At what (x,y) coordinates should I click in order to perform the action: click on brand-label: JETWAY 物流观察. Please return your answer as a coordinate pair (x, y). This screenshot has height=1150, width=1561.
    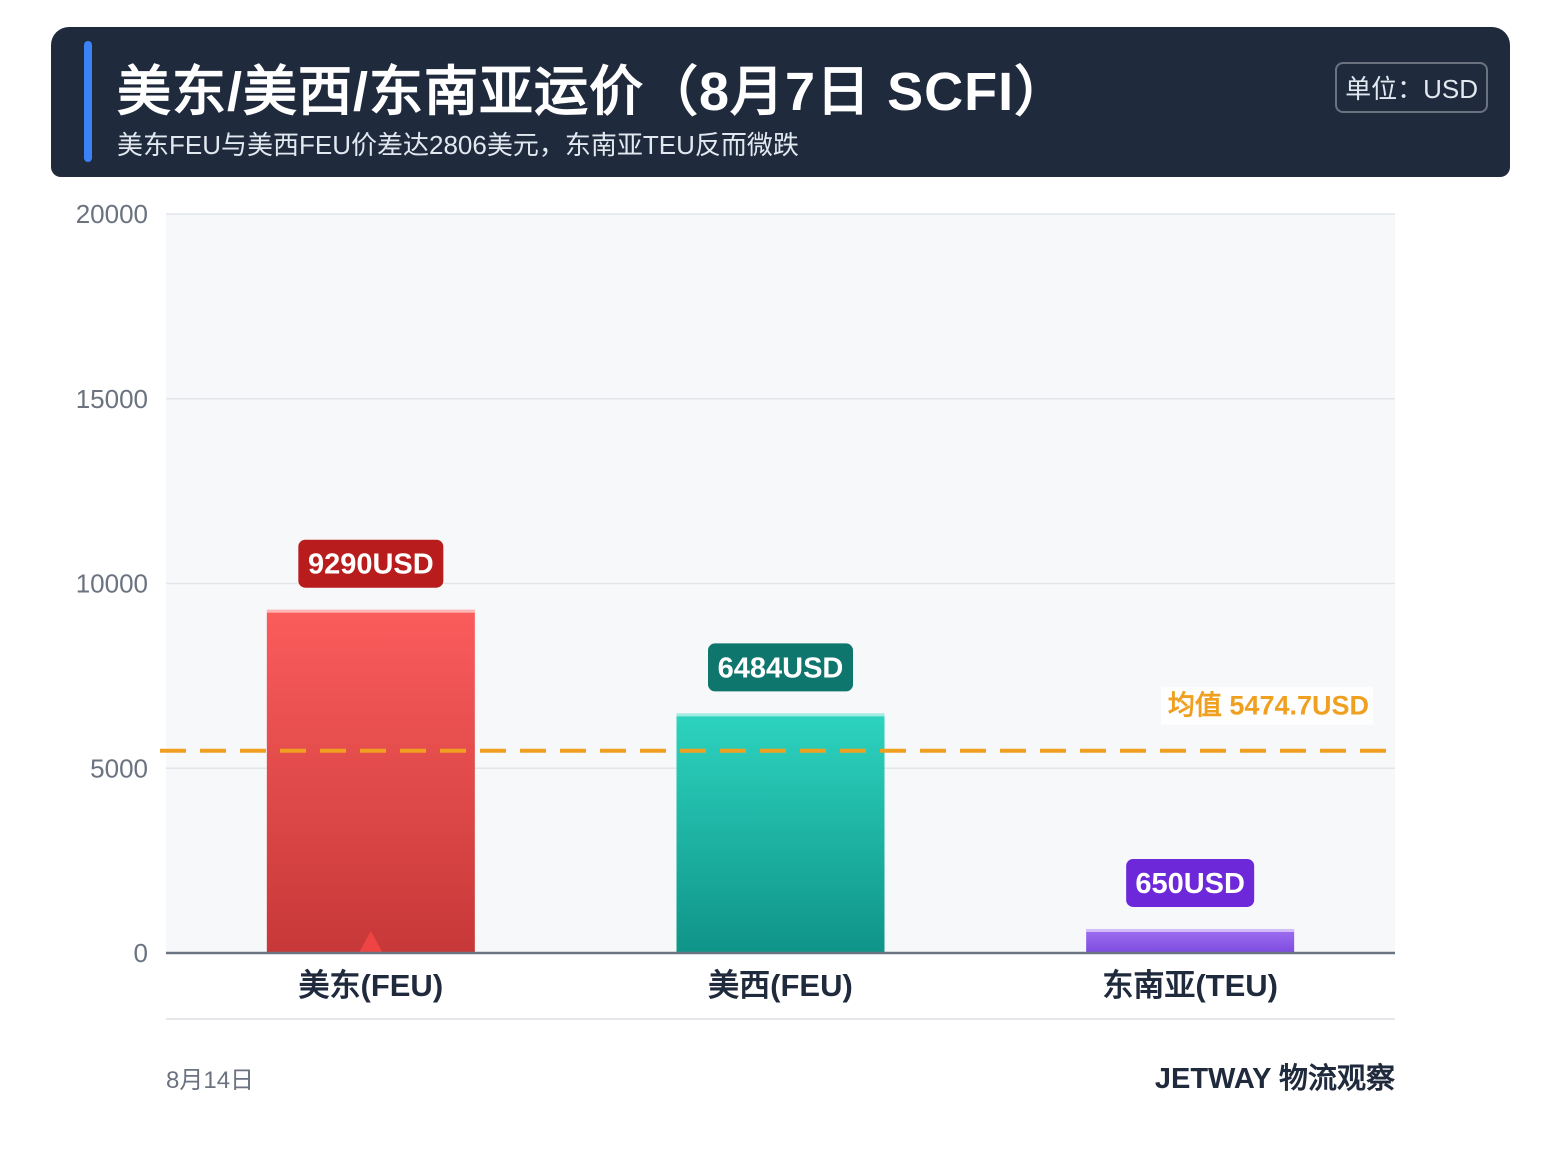
    Looking at the image, I should click on (1274, 1079).